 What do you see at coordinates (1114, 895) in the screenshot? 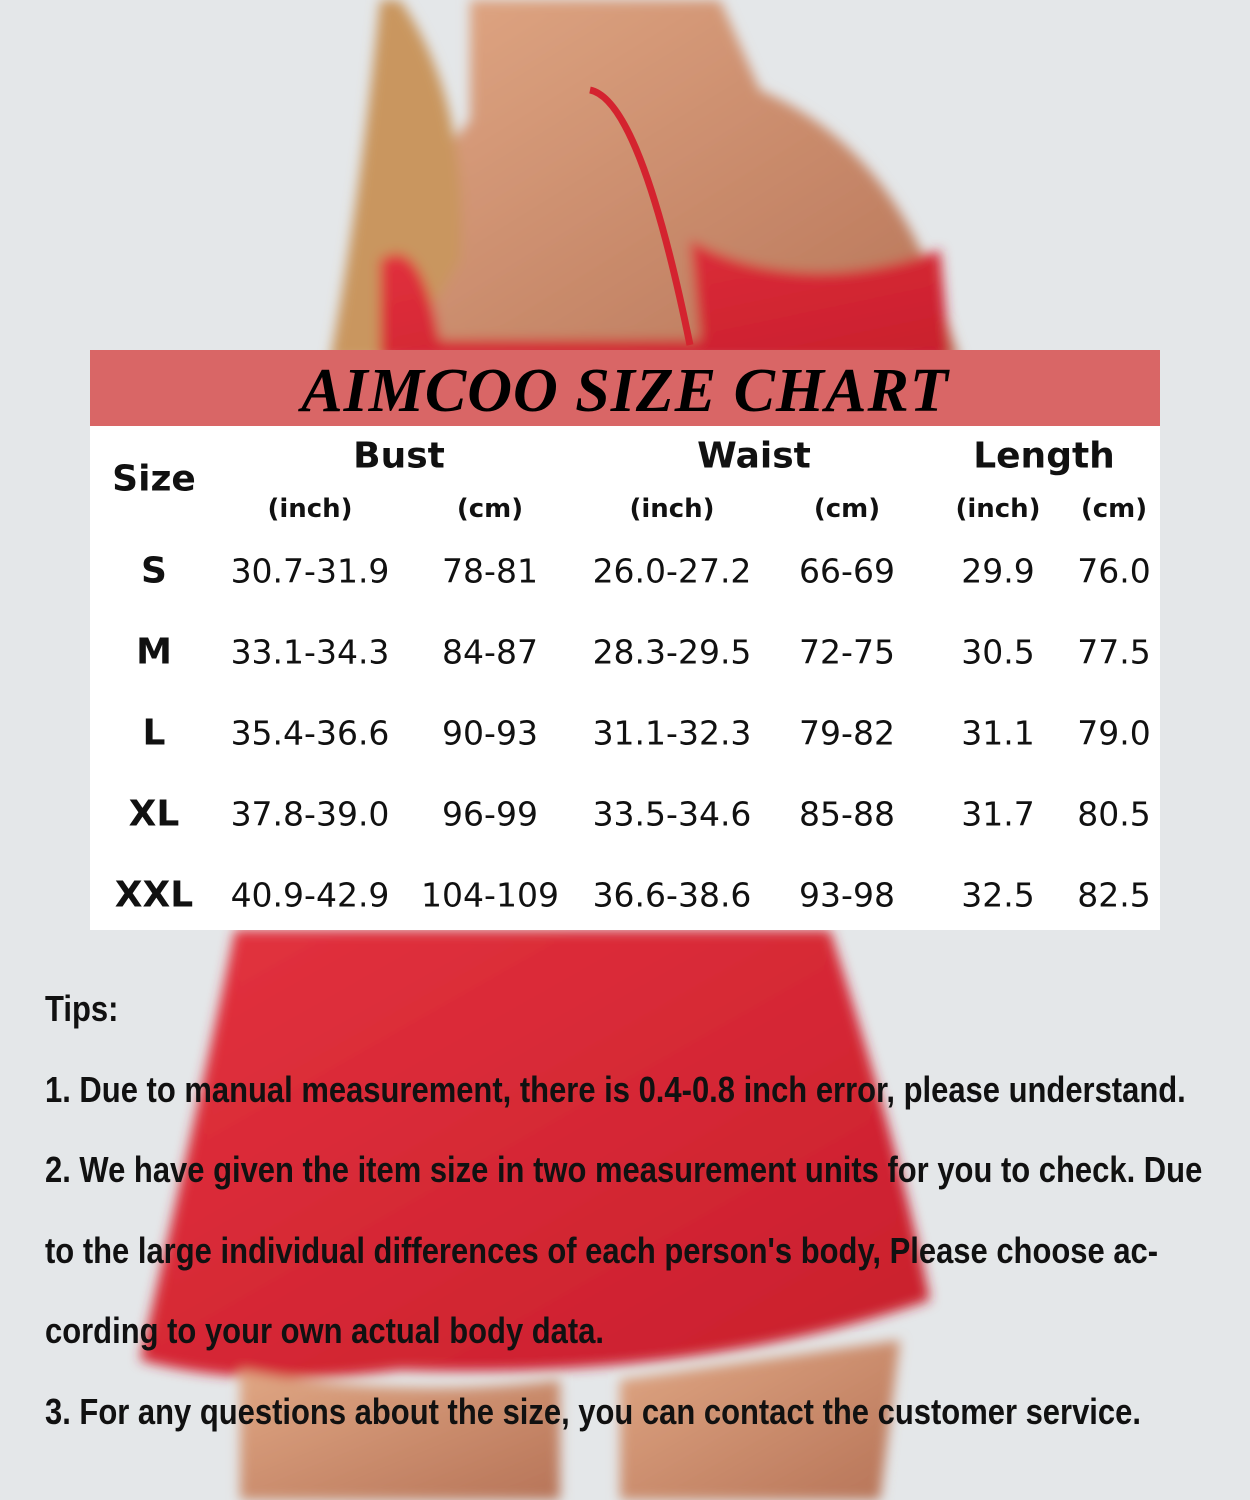
I see `table-cell: 82.5` at bounding box center [1114, 895].